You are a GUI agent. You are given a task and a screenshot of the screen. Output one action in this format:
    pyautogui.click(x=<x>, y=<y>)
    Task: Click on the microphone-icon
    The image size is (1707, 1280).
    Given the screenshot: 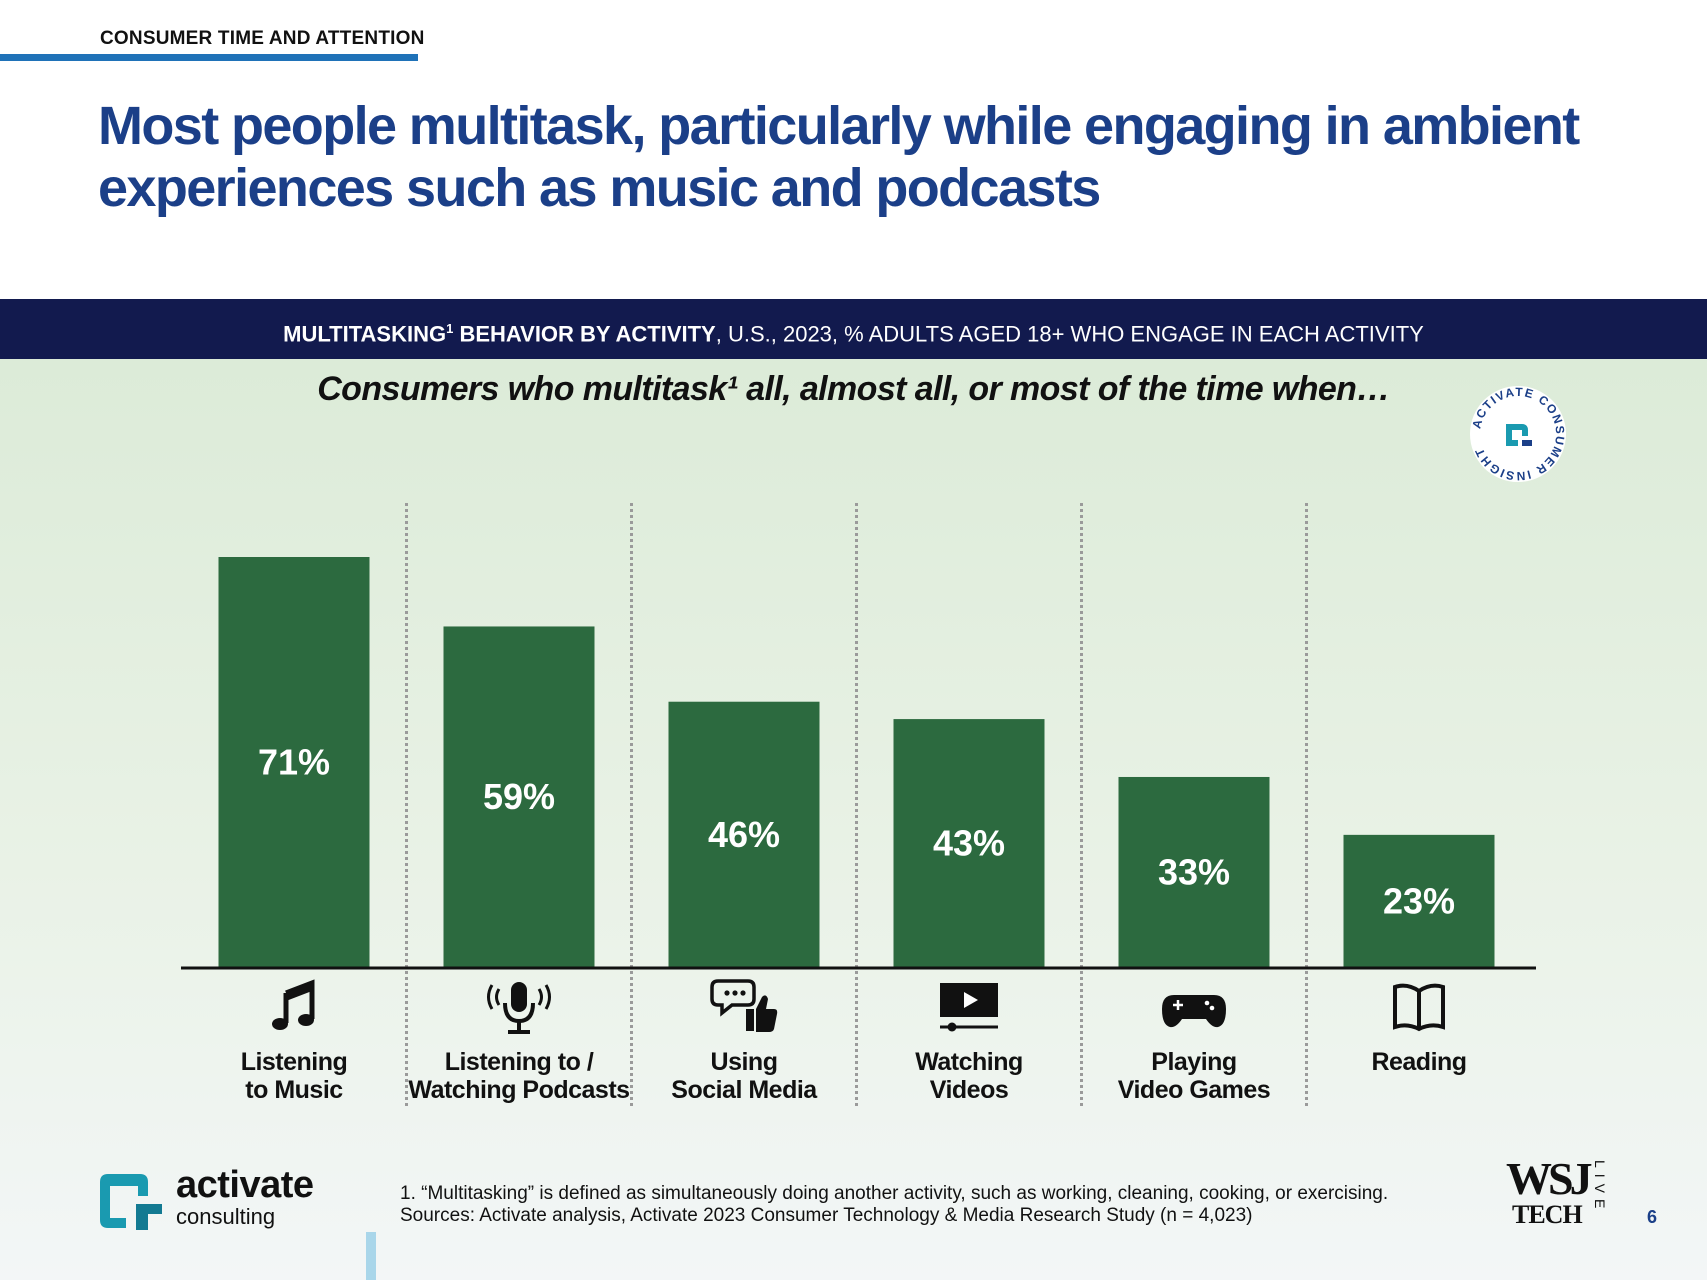 What is the action you would take?
    pyautogui.click(x=519, y=1008)
    